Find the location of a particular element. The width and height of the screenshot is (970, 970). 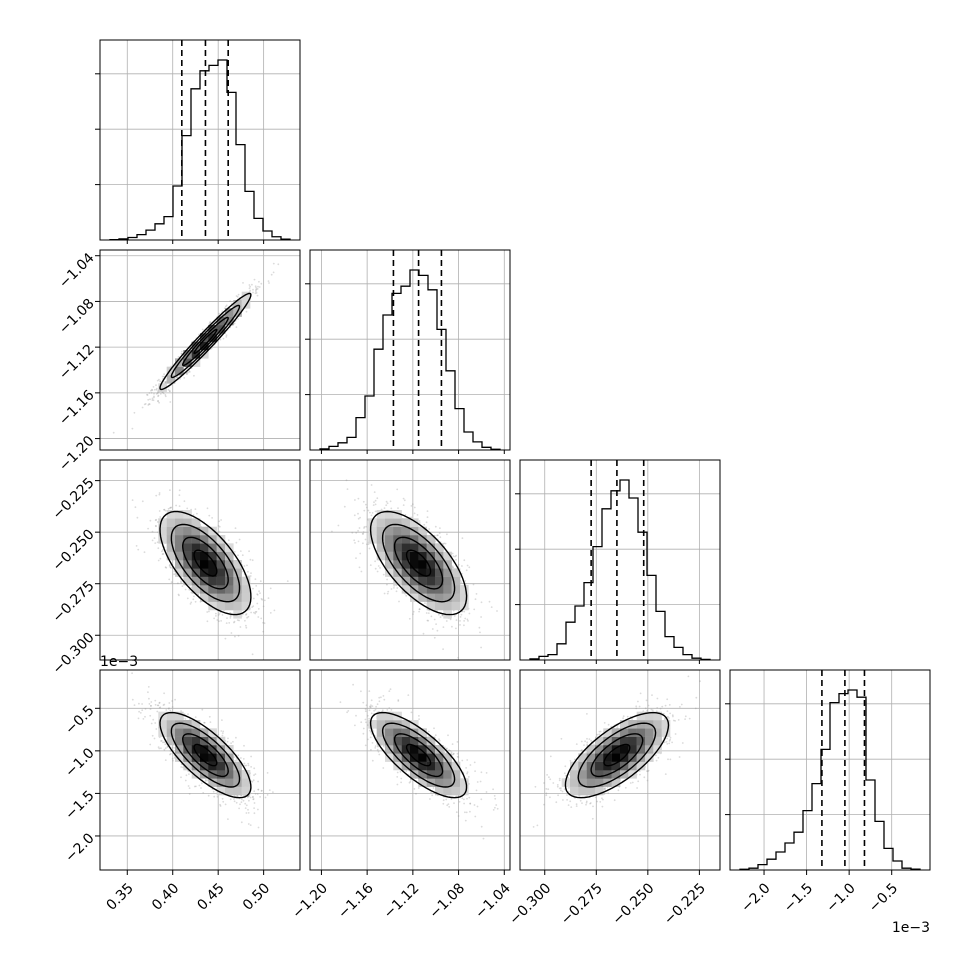

pair-3-2-frame is located at coordinates (620, 770).